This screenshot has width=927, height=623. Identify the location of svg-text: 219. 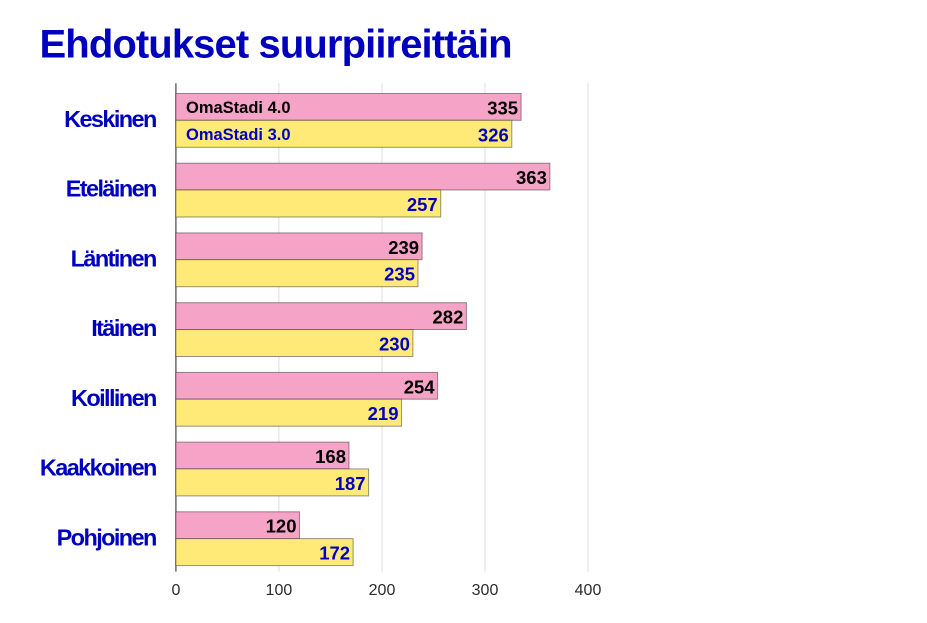
(383, 413).